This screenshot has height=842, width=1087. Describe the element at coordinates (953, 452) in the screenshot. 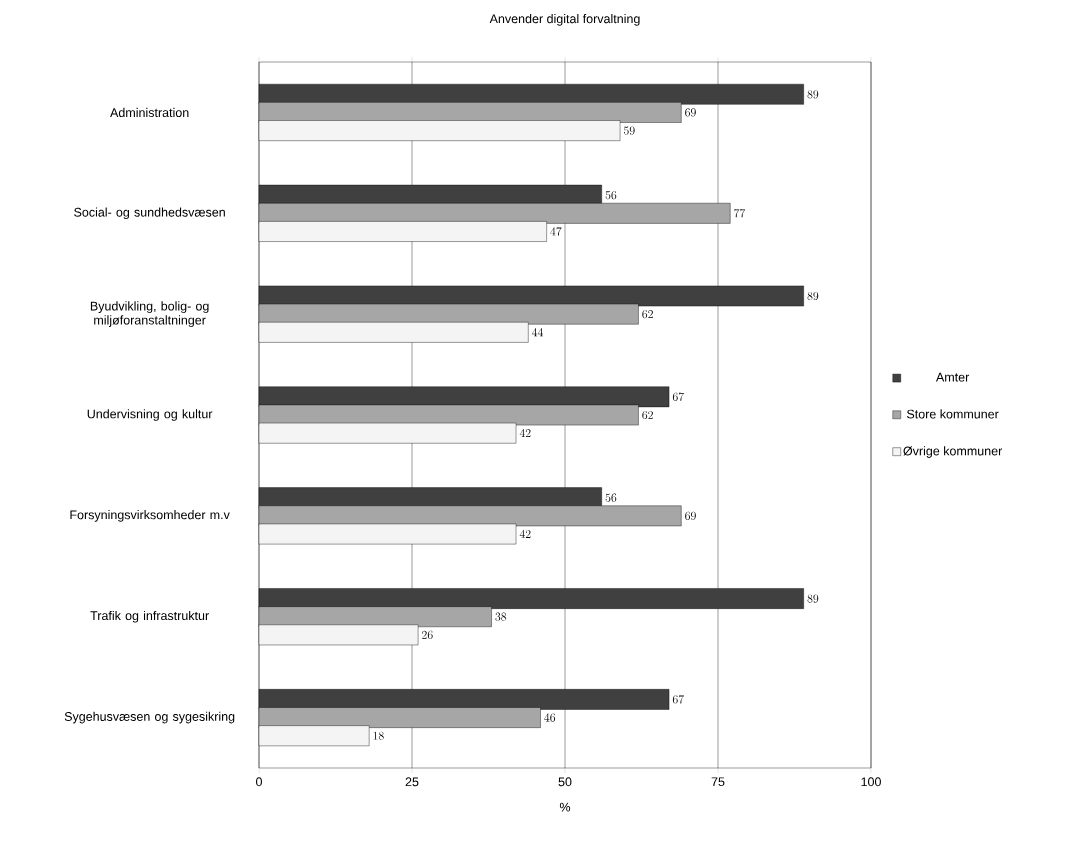

I see `legend-label: Øvrige kommuner` at that location.